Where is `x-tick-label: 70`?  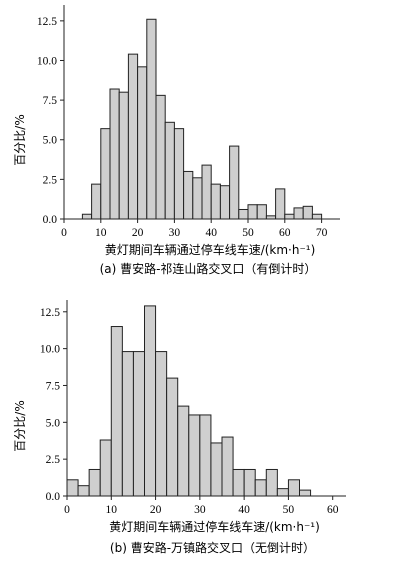 x-tick-label: 70 is located at coordinates (322, 233).